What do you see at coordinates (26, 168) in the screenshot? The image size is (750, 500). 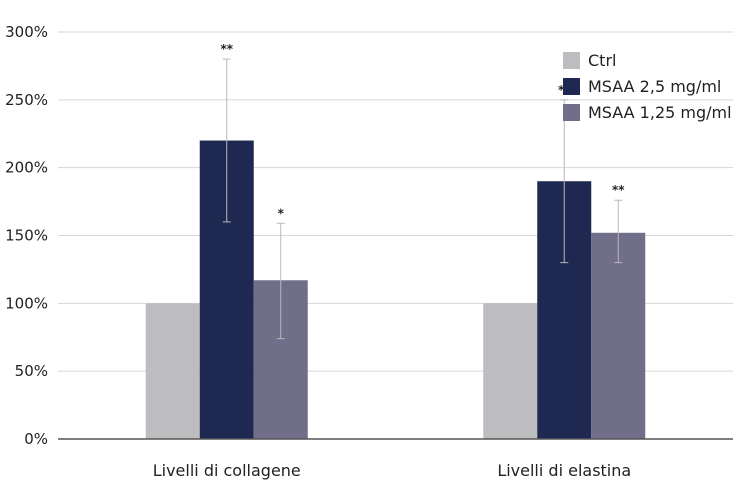 I see `y-tick-label-200: 200%` at bounding box center [26, 168].